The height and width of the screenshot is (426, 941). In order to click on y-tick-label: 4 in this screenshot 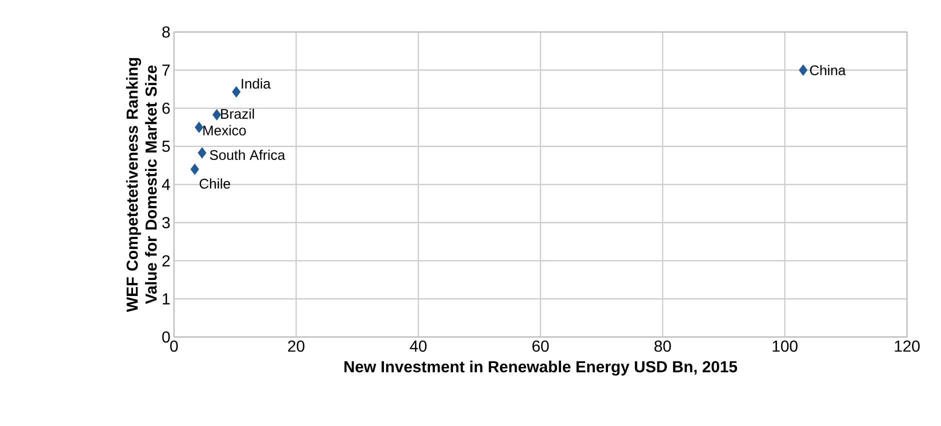, I will do `click(166, 184)`.